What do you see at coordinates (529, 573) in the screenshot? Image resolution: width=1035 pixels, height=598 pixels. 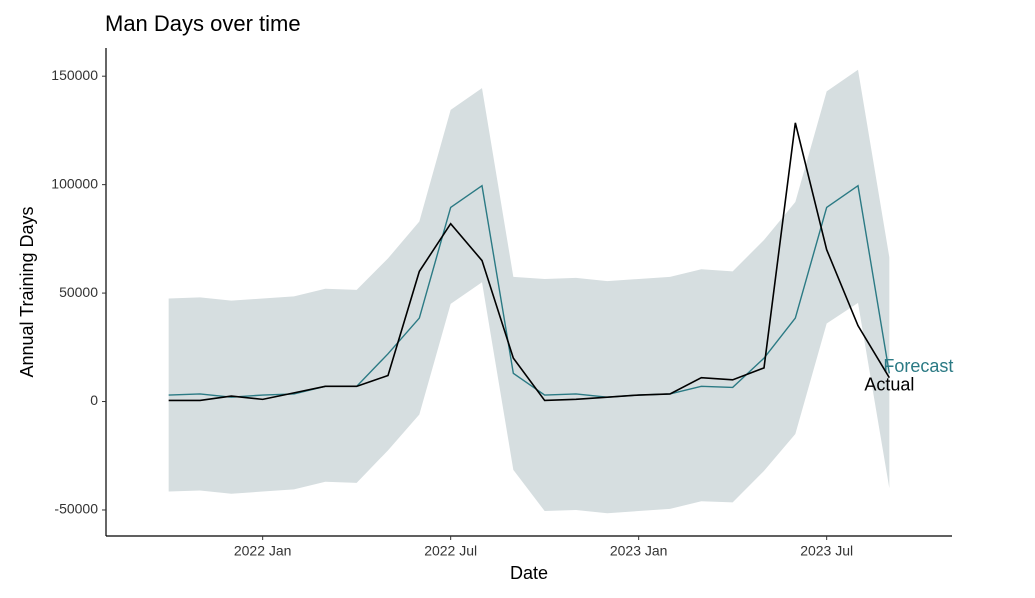 I see `x-axis-label: Date` at bounding box center [529, 573].